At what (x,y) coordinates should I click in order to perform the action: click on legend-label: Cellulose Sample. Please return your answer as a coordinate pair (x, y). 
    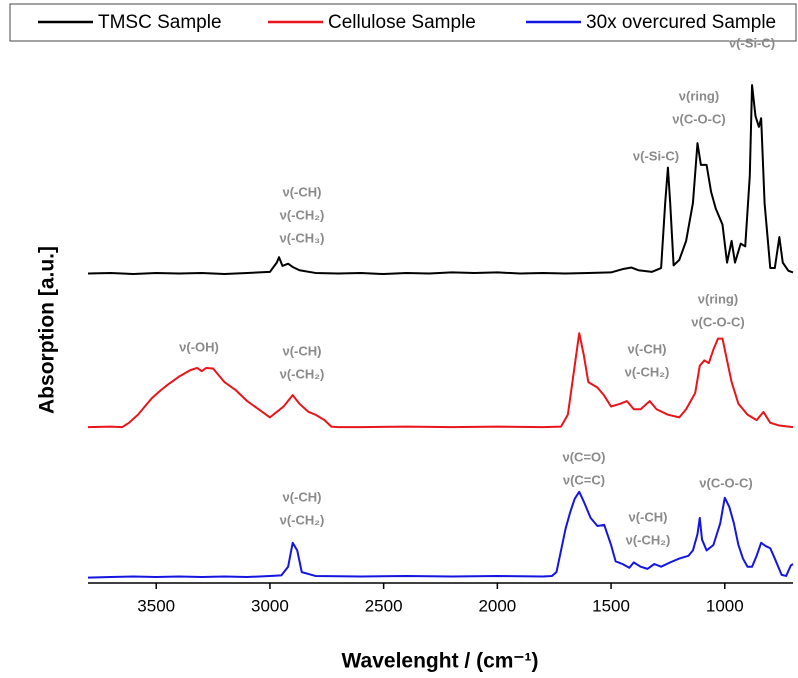
    Looking at the image, I should click on (402, 22).